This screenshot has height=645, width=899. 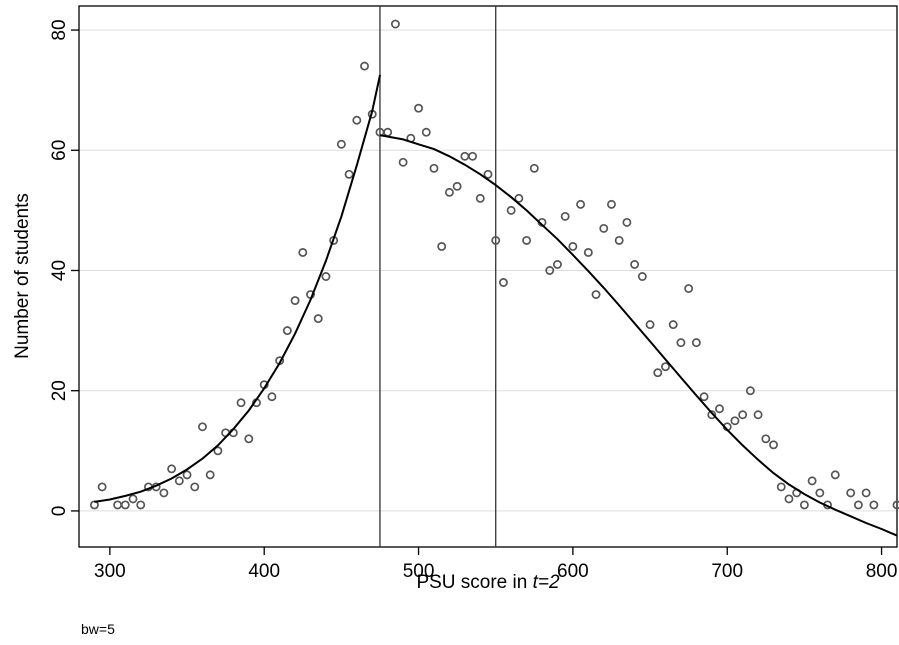 I want to click on y-axis-title: Number of students, so click(x=22, y=276).